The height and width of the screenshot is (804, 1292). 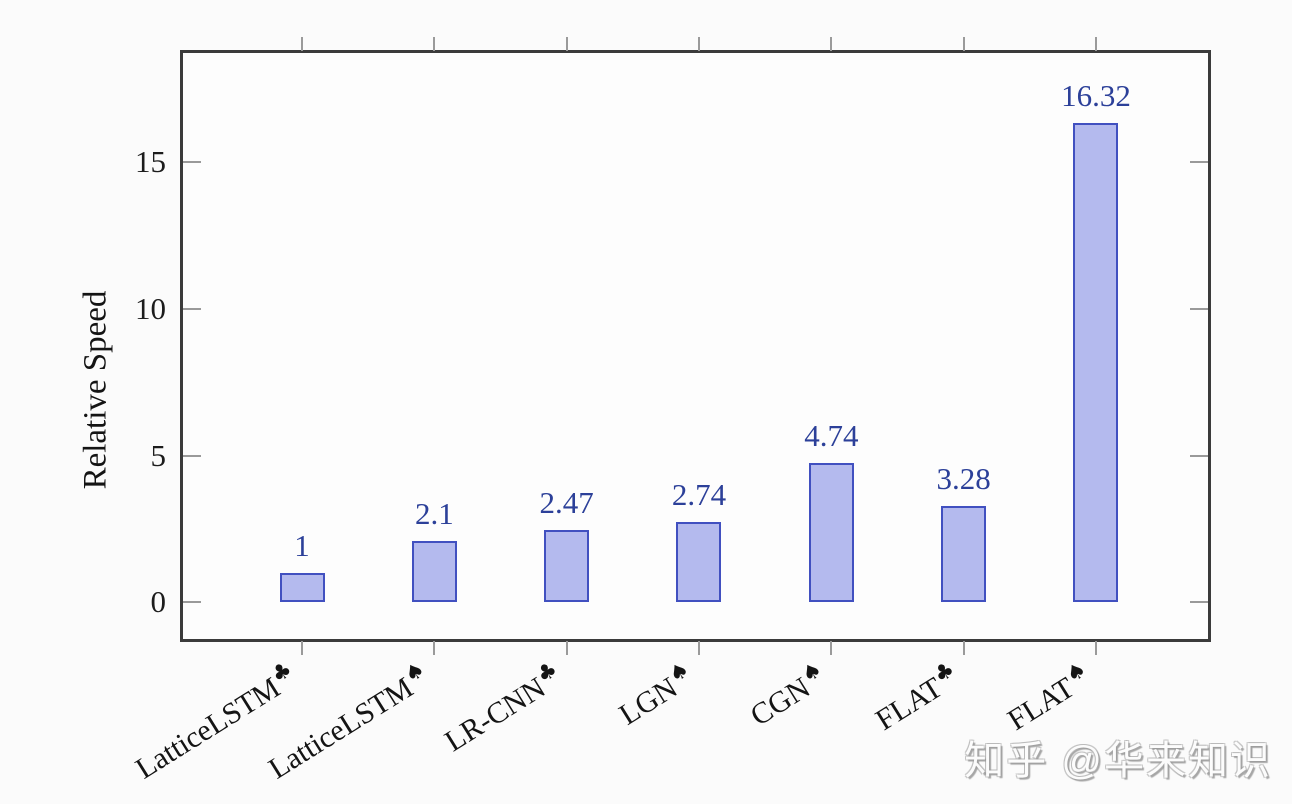 What do you see at coordinates (494, 715) in the screenshot?
I see `x-category-name: LR-CNN` at bounding box center [494, 715].